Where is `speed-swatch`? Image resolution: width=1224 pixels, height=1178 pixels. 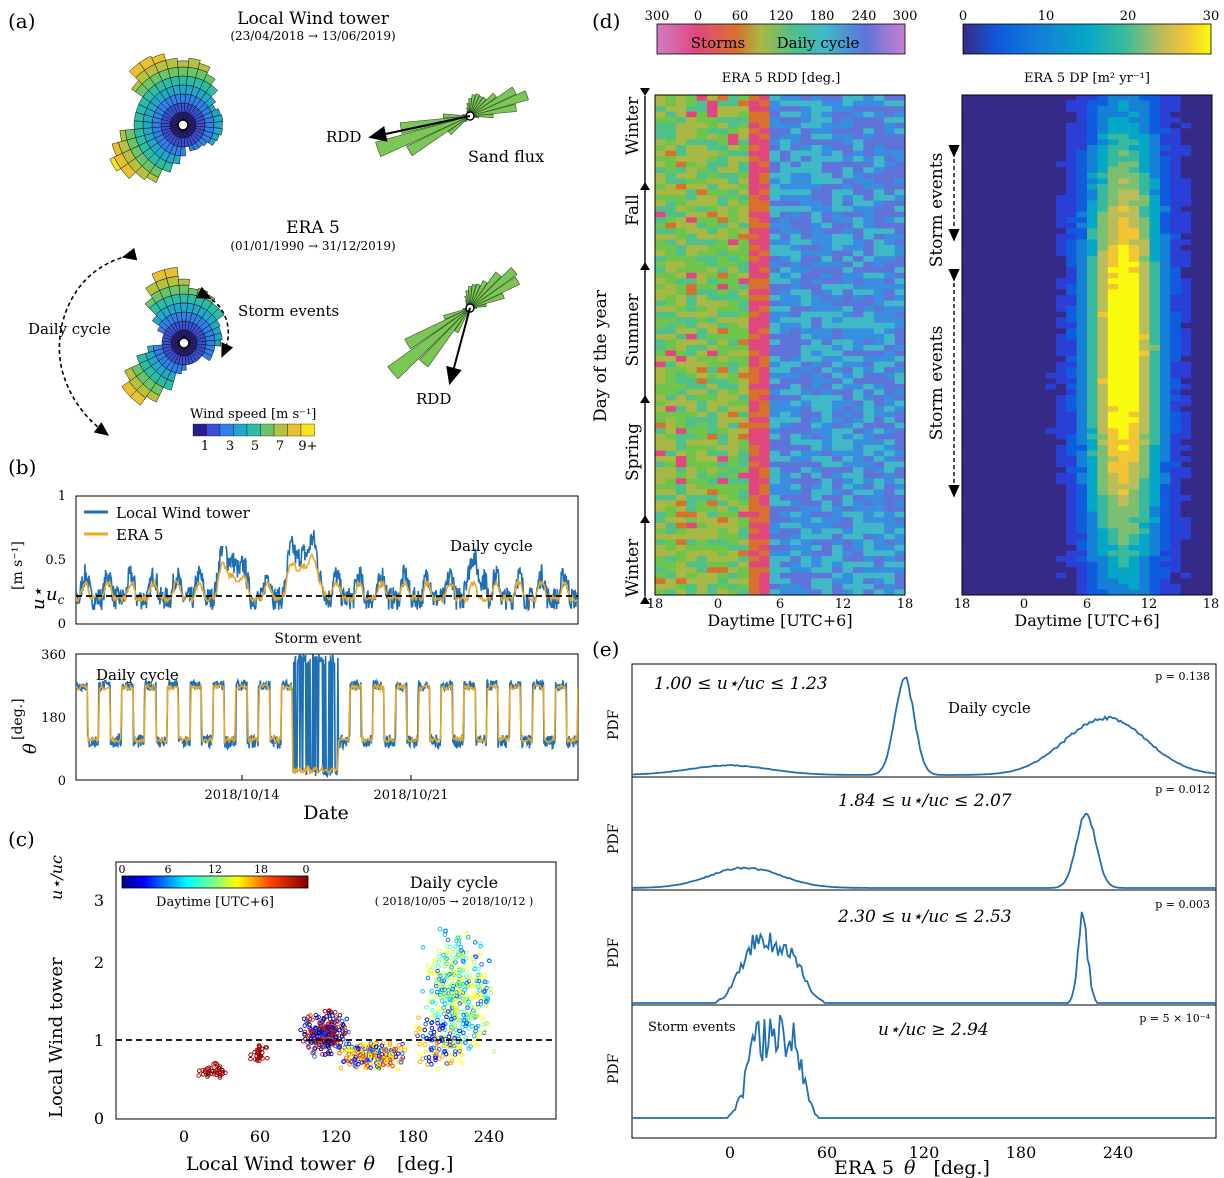
speed-swatch is located at coordinates (253, 430).